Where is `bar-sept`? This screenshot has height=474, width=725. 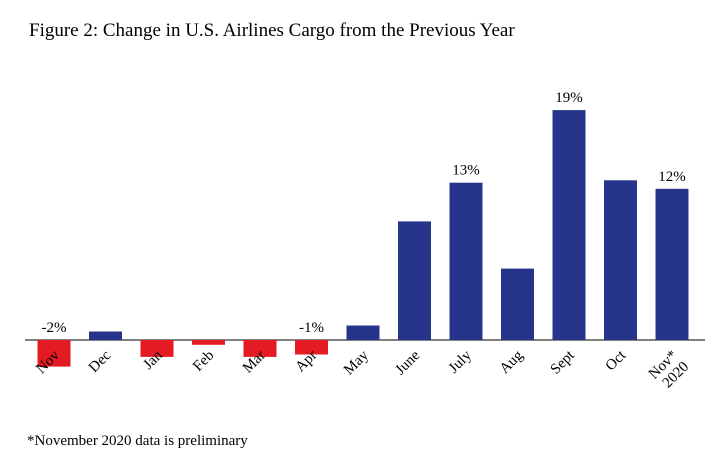
bar-sept is located at coordinates (569, 225).